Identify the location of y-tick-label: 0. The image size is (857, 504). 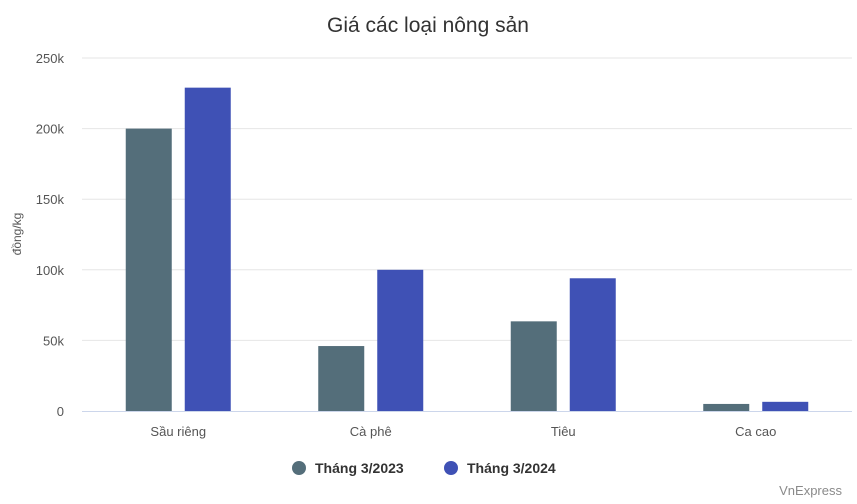
(60, 411).